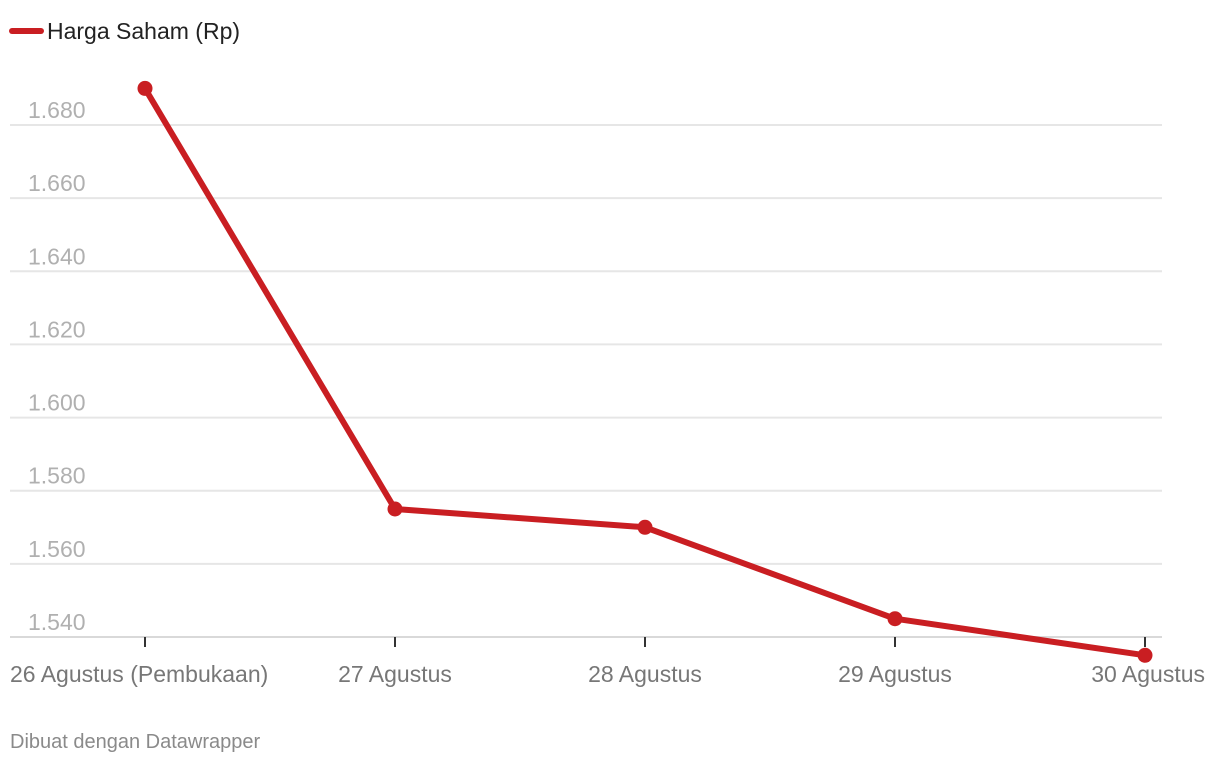 The width and height of the screenshot is (1220, 764). What do you see at coordinates (395, 674) in the screenshot?
I see `x-tick-label-1: 27 Agustus` at bounding box center [395, 674].